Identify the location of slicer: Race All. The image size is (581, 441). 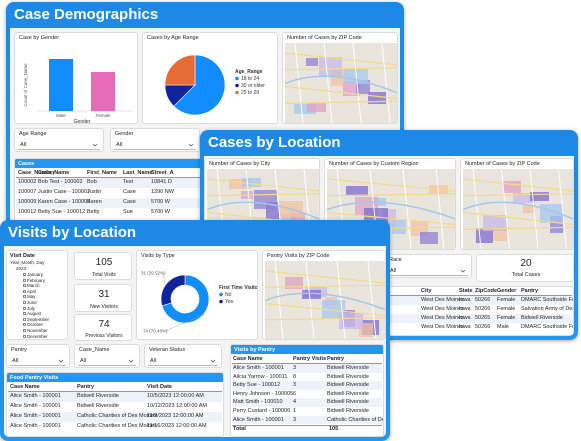
(428, 266).